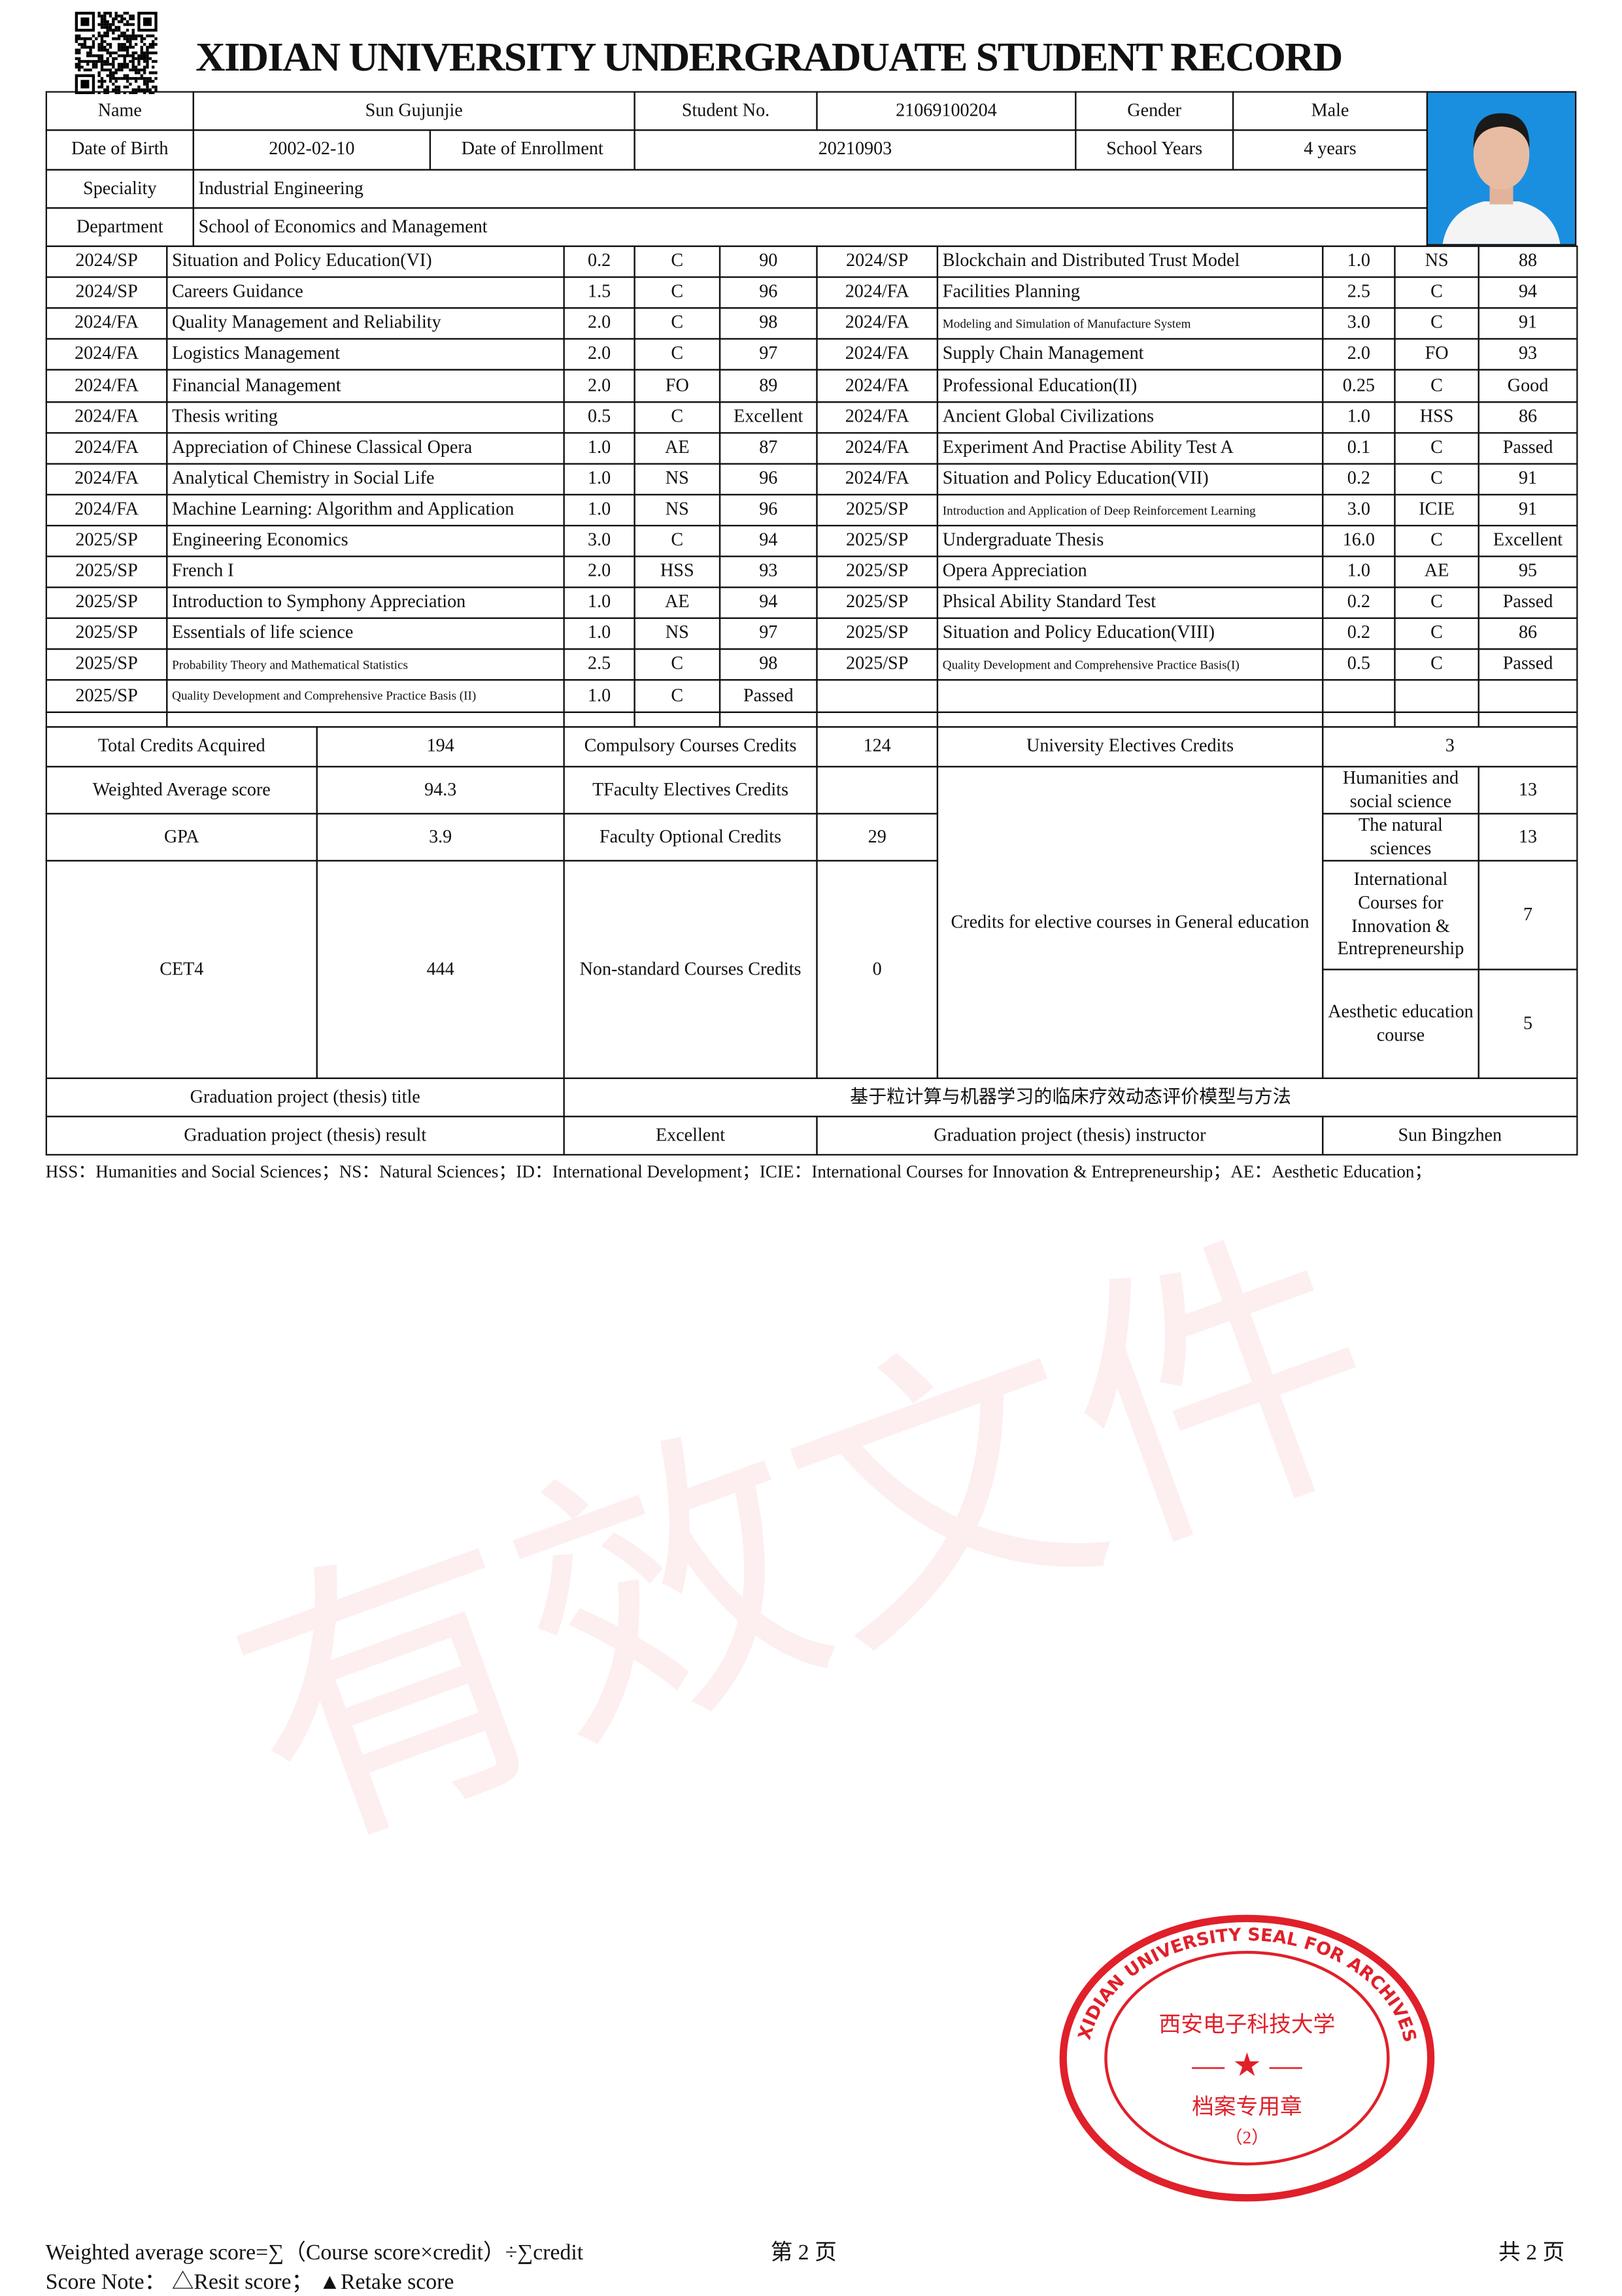 Image resolution: width=1622 pixels, height=2296 pixels. What do you see at coordinates (181, 747) in the screenshot?
I see `total-credits-label: Total Credits Acquired` at bounding box center [181, 747].